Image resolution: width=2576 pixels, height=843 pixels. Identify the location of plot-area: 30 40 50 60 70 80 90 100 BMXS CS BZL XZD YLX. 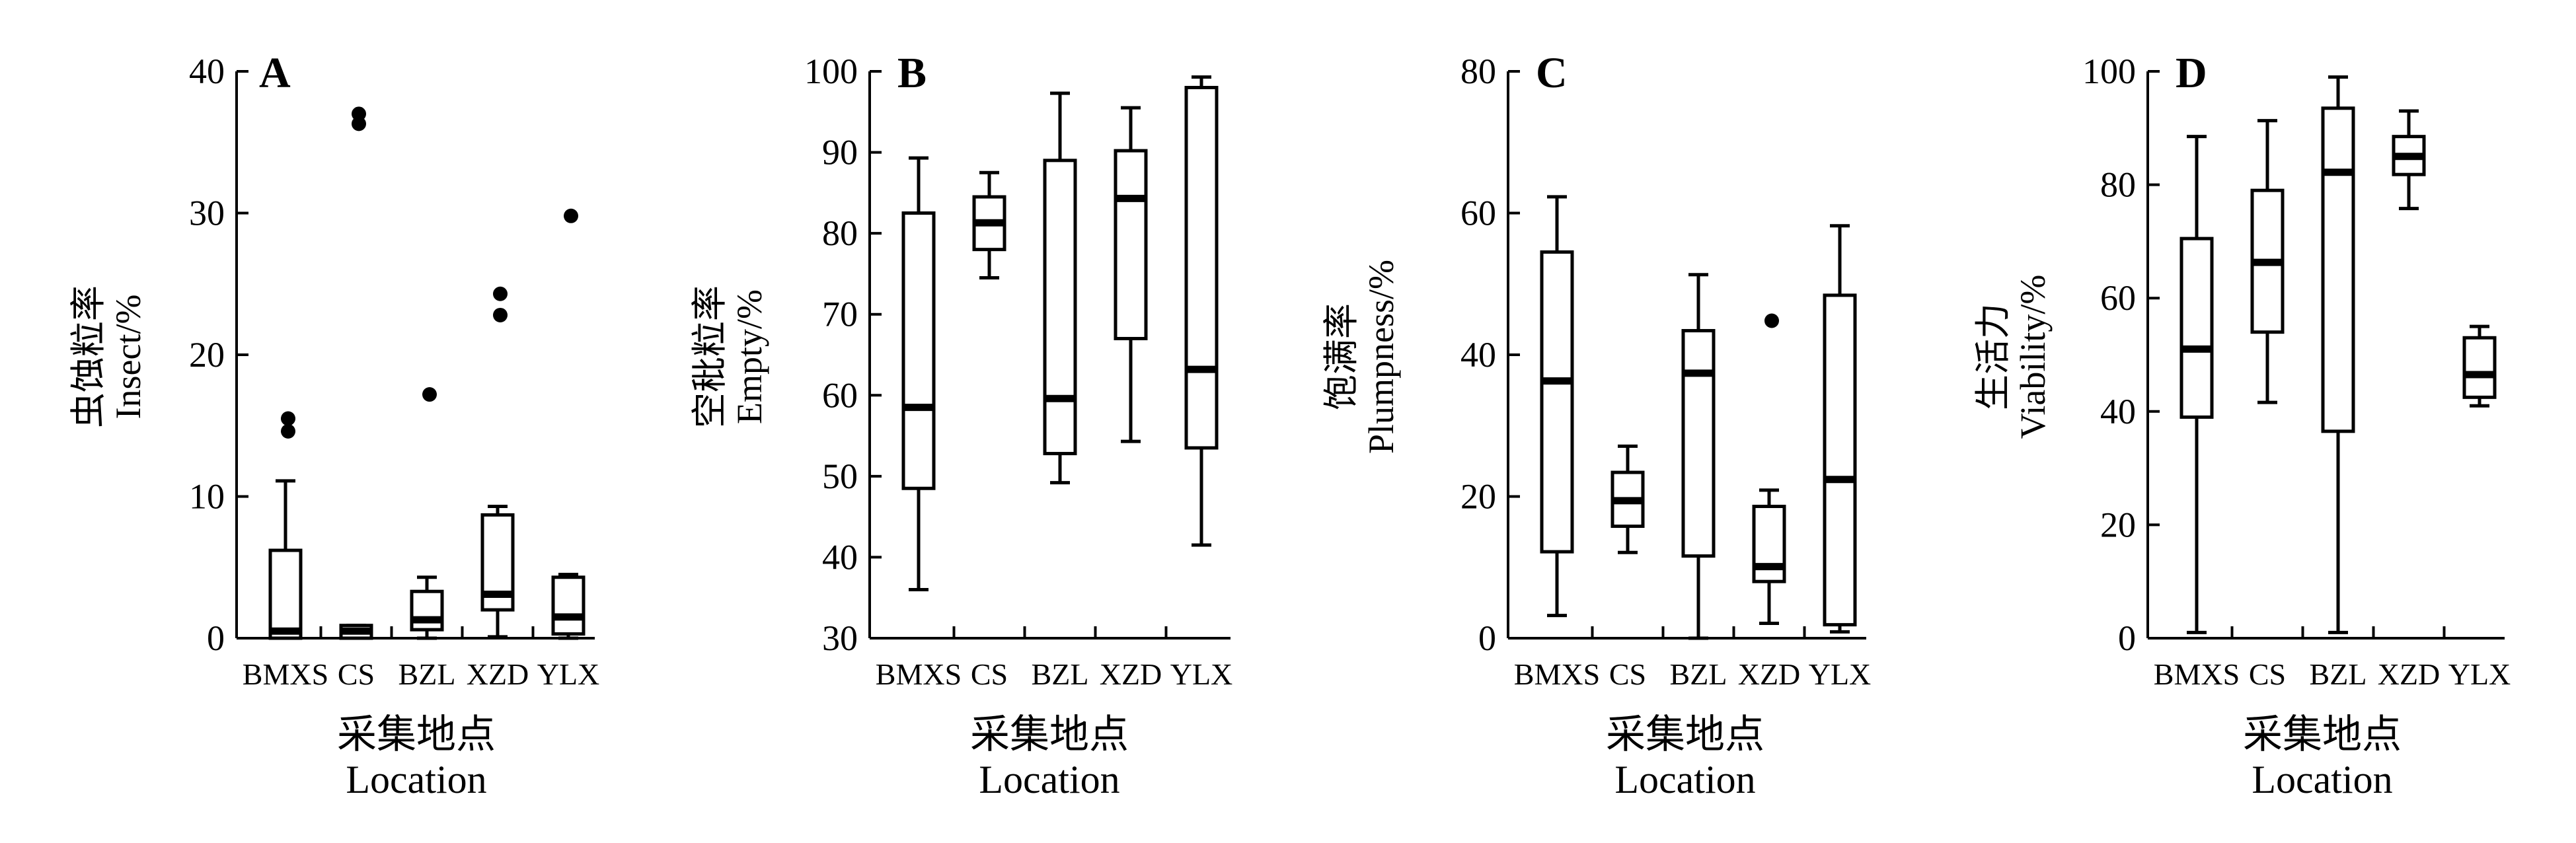
(1018, 372).